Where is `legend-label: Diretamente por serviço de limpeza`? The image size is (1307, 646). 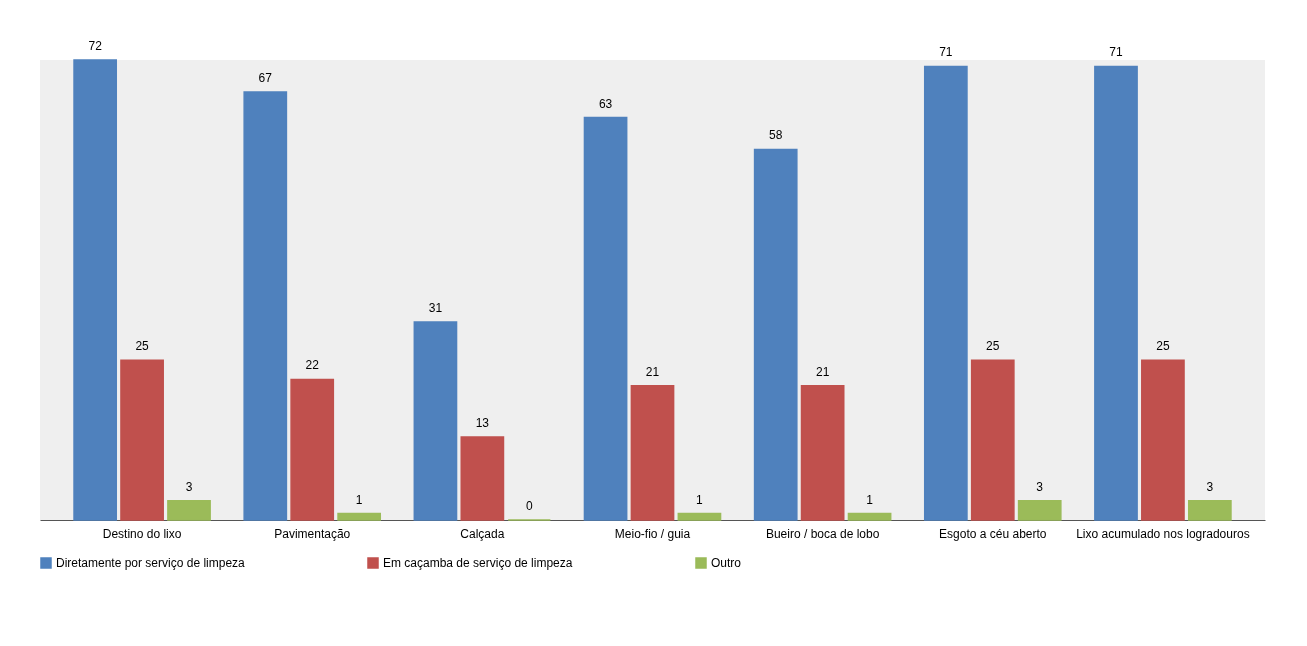
legend-label: Diretamente por serviço de limpeza is located at coordinates (151, 563).